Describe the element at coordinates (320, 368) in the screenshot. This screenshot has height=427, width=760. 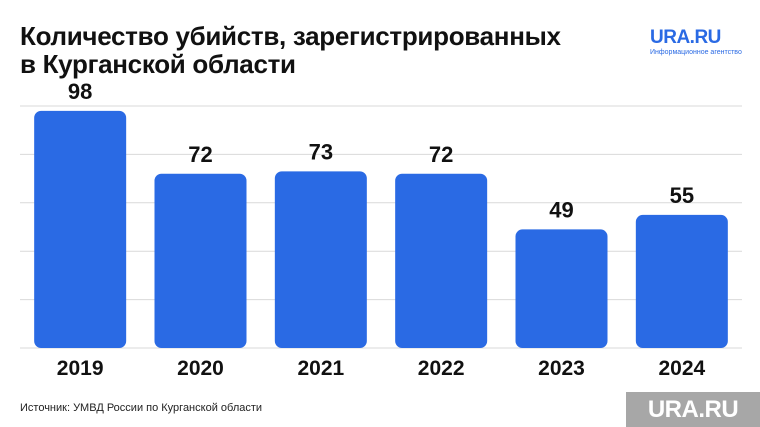
I see `x-tick-label: 2021` at that location.